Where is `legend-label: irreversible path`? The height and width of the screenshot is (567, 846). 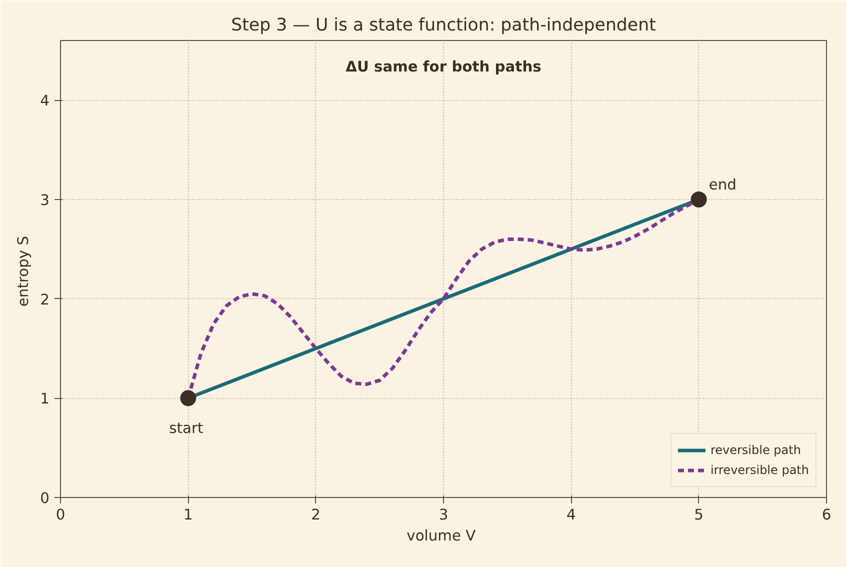 legend-label: irreversible path is located at coordinates (759, 470).